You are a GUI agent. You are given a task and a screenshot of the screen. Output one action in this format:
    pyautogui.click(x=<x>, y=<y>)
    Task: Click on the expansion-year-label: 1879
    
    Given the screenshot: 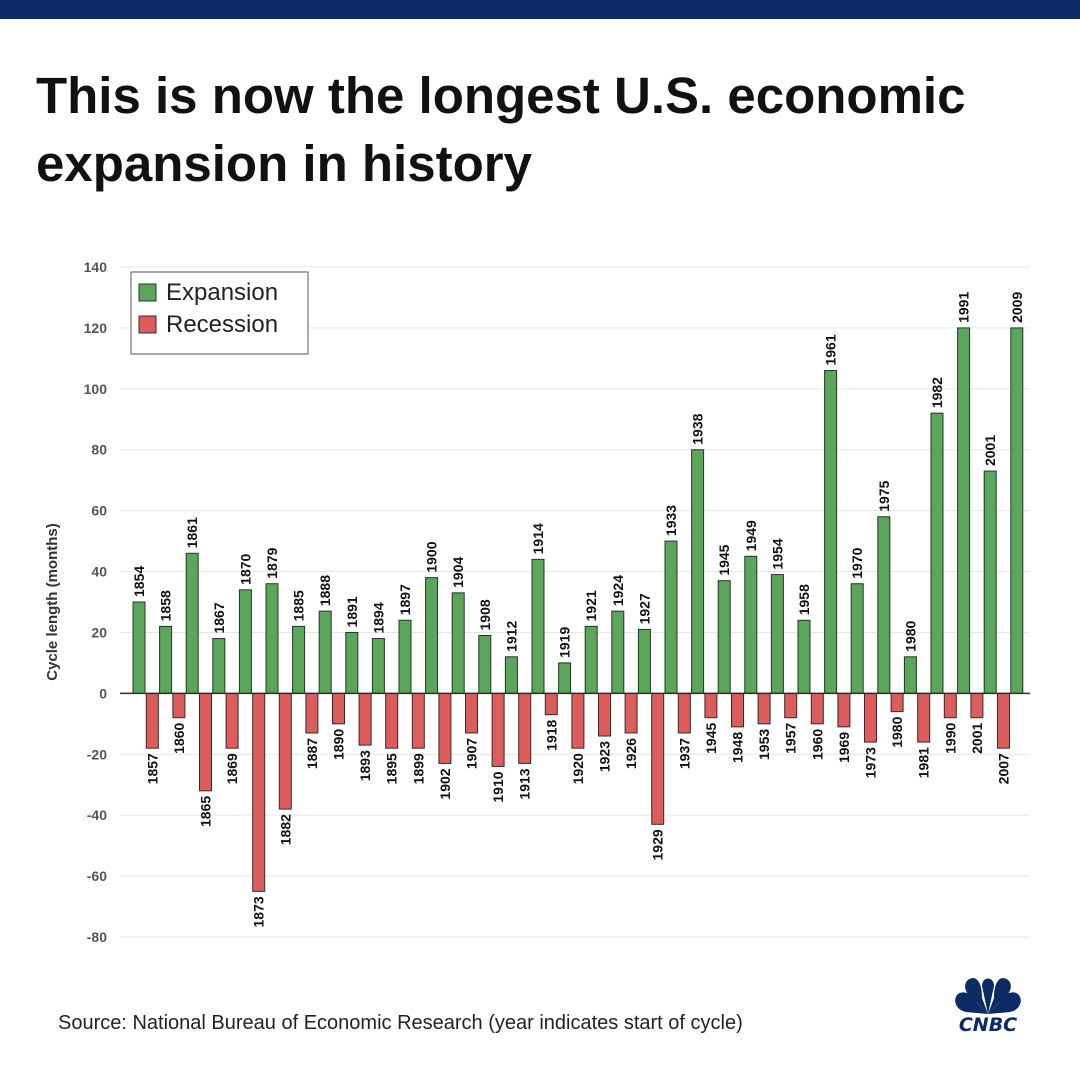 What is the action you would take?
    pyautogui.click(x=272, y=562)
    